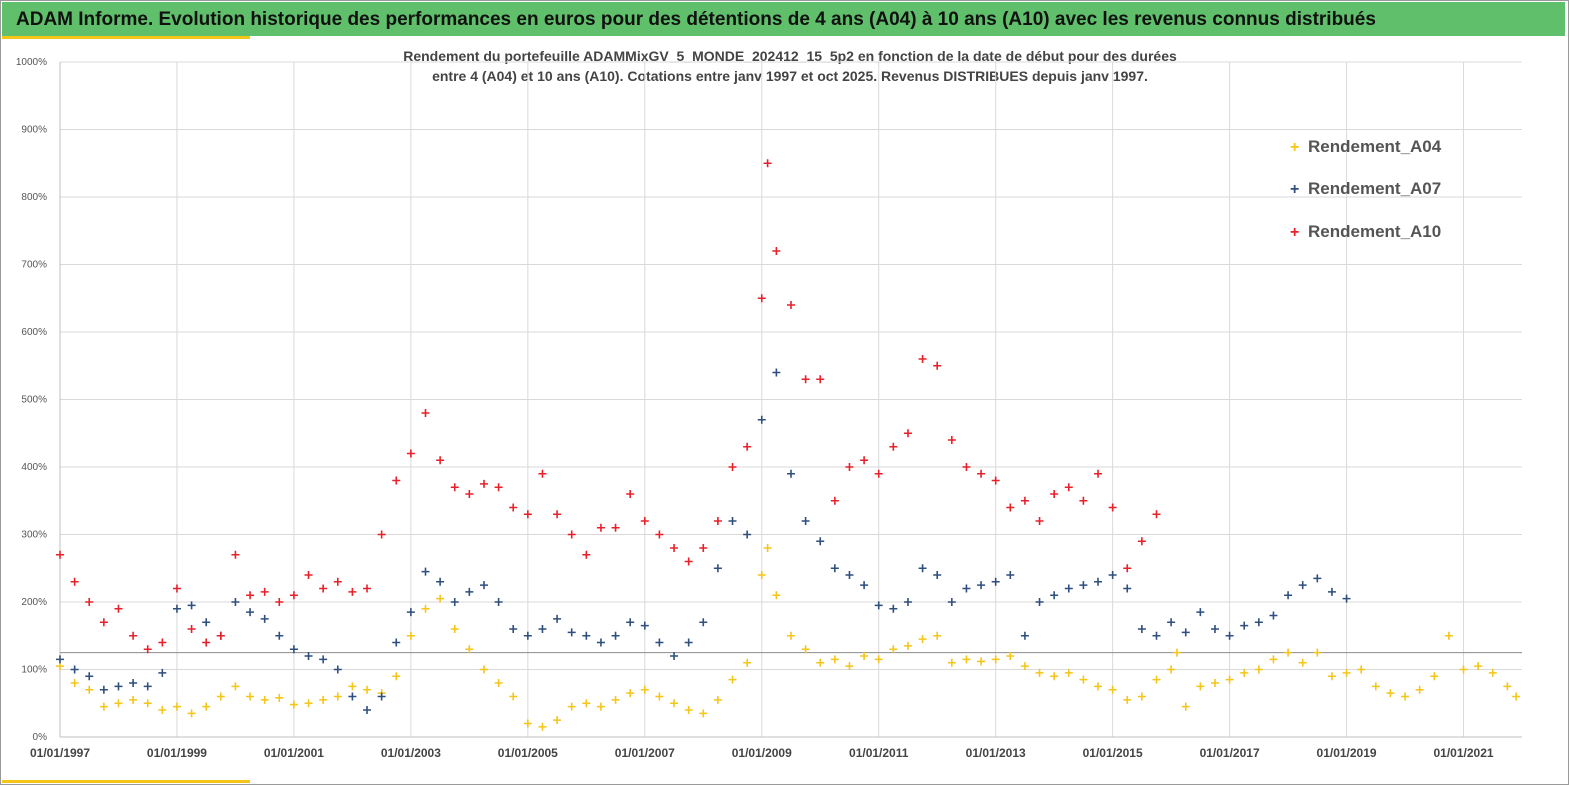 This screenshot has width=1569, height=785. I want to click on legend-item-a04: + Rendement_A04, so click(1365, 147).